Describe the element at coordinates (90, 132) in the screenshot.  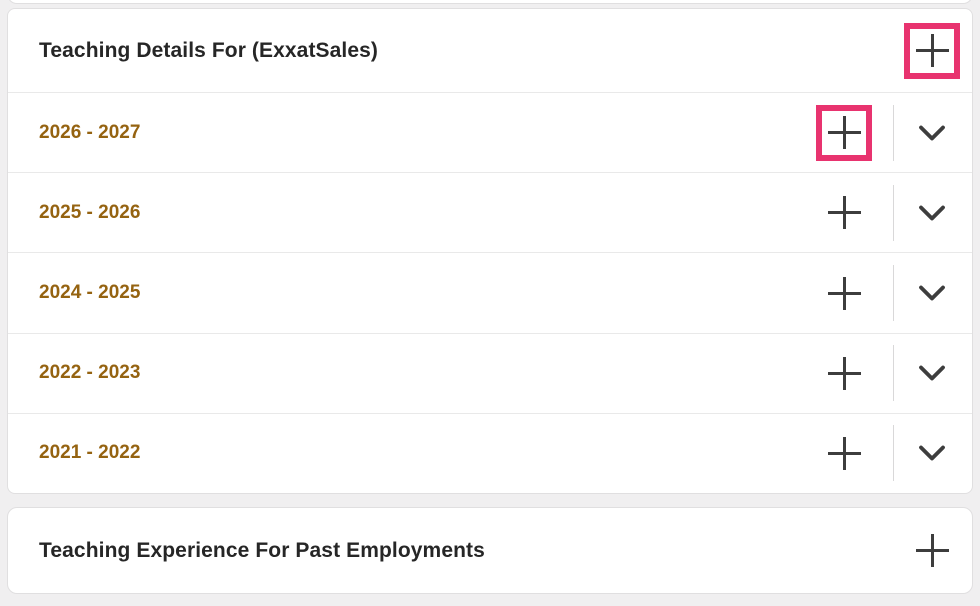
I see `year-label: 2026 - 2027` at that location.